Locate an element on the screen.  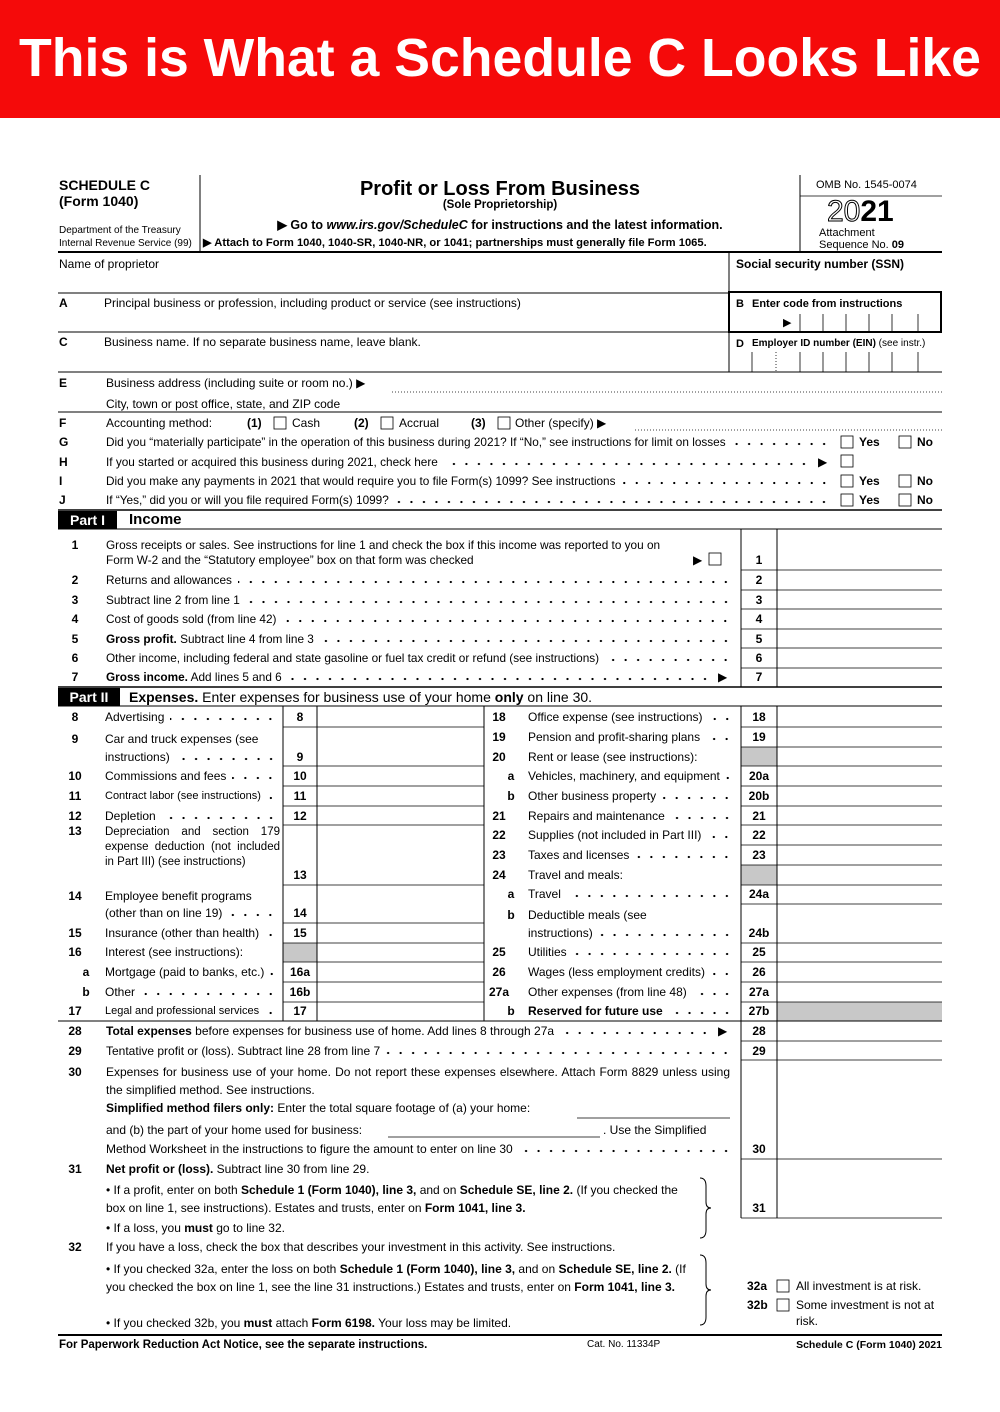
num: 2 is located at coordinates (75, 580).